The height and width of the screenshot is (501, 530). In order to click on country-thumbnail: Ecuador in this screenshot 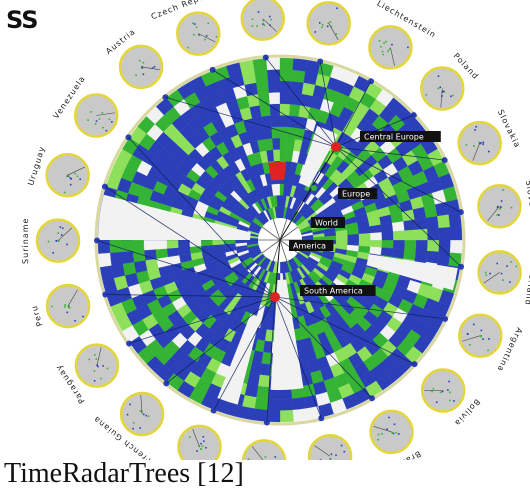, I will do `click(199, 442)`.